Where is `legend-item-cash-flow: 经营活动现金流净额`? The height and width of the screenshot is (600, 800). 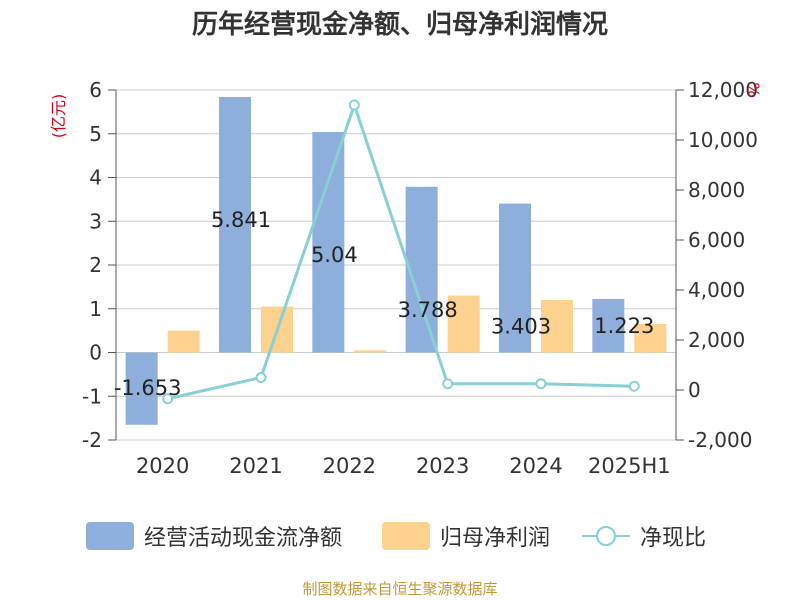 legend-item-cash-flow: 经营活动现金流净额 is located at coordinates (214, 536).